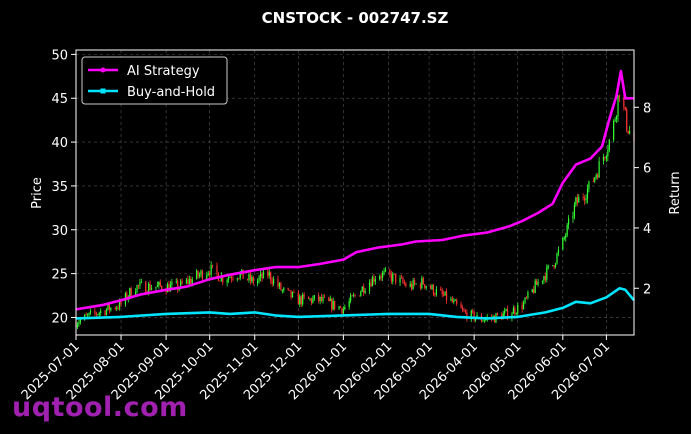 The image size is (691, 434). What do you see at coordinates (171, 92) in the screenshot?
I see `legend-buy-and-hold-label: Buy-and-Hold` at bounding box center [171, 92].